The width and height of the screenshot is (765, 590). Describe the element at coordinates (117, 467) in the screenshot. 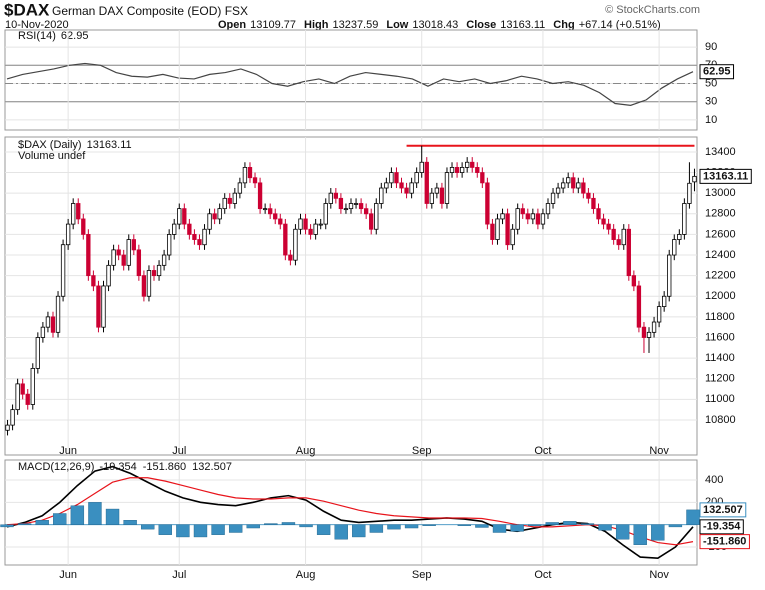

I see `legend-value: -19.354` at that location.